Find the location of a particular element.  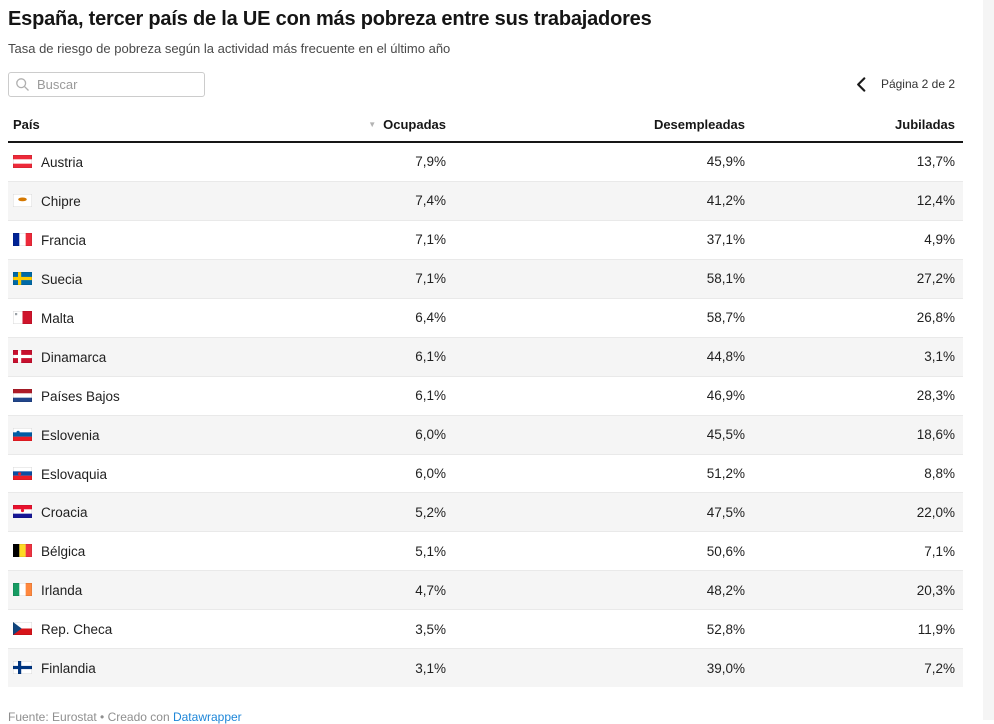

chevron-left-icon is located at coordinates (861, 84).